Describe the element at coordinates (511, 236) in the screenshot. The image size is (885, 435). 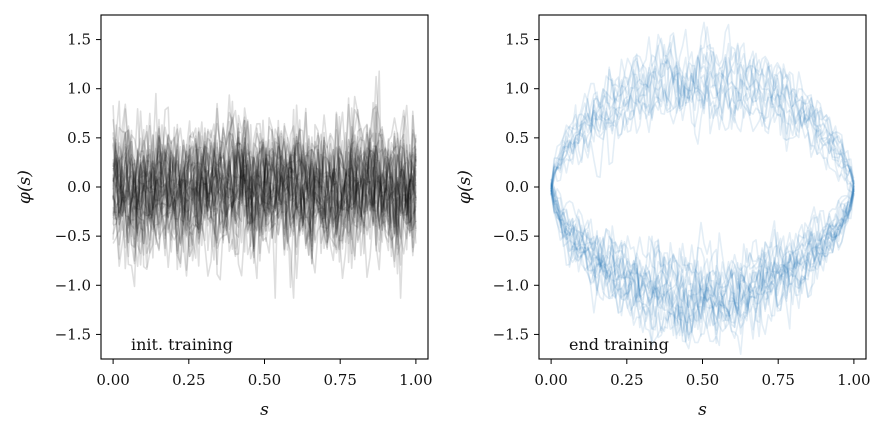
I see `right-y-tick-label: −0.5` at that location.